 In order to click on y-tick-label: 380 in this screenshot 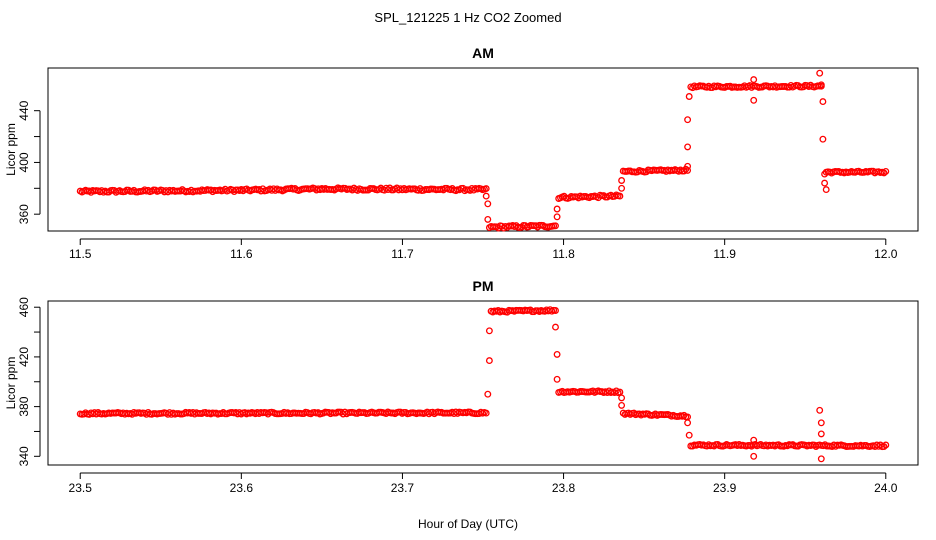, I will do `click(24, 406)`.